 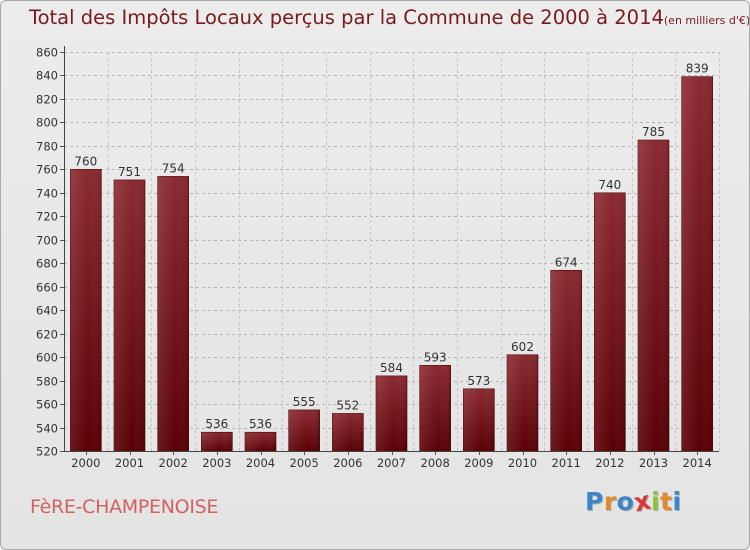 I want to click on bar-value-label: 760, so click(x=85, y=161).